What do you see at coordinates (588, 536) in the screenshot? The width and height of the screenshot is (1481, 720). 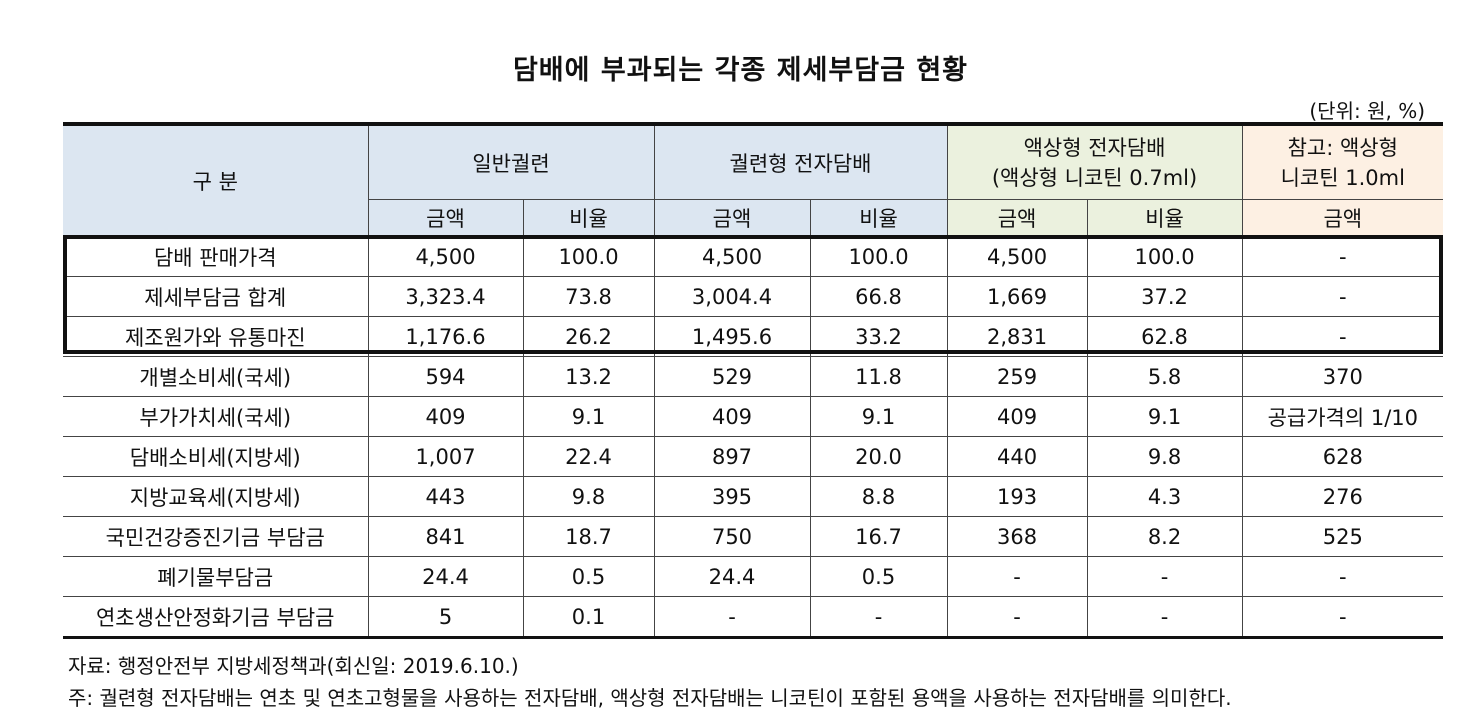 I see `ratio-cell: 18.7` at bounding box center [588, 536].